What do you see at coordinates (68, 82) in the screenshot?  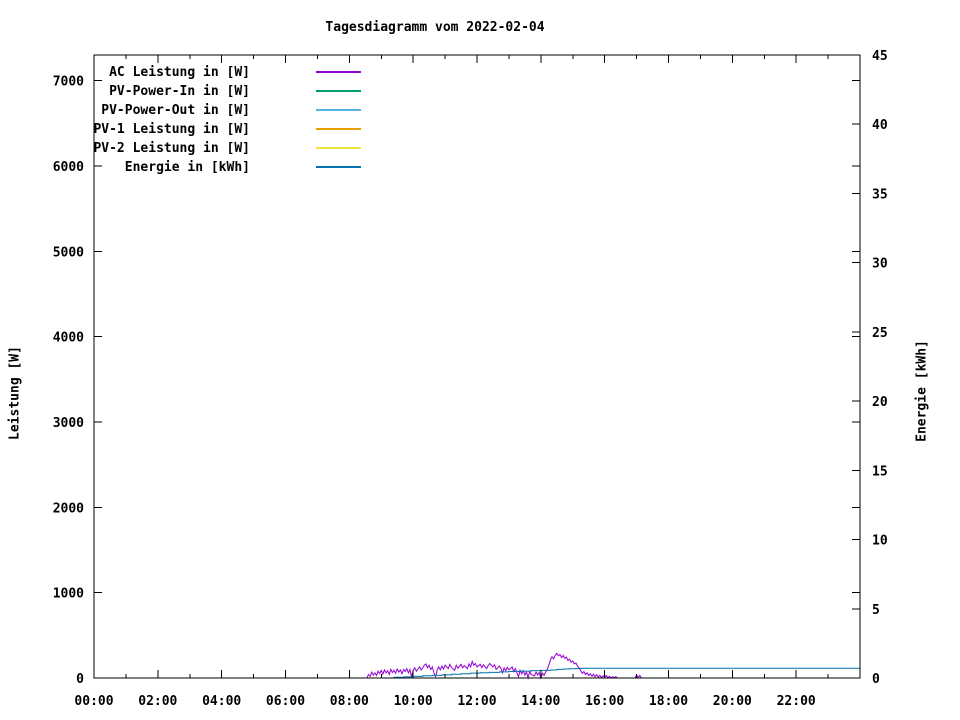 I see `left-axis-tick-label: 7000` at bounding box center [68, 82].